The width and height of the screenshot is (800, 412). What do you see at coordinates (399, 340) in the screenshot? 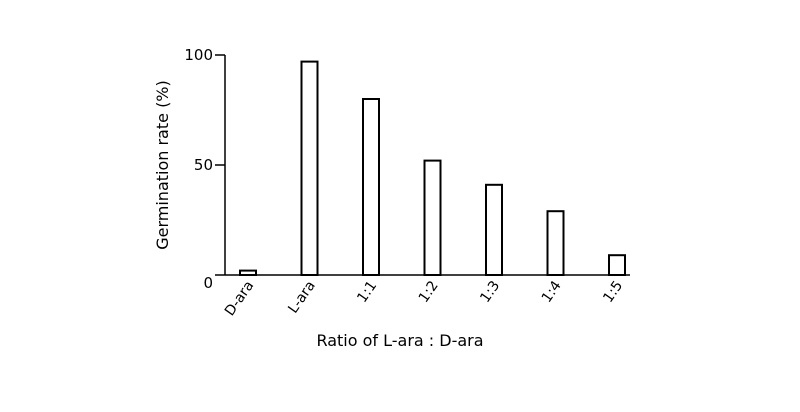
I see `x-axis-title: Ratio of L-ara : D-ara` at bounding box center [399, 340].